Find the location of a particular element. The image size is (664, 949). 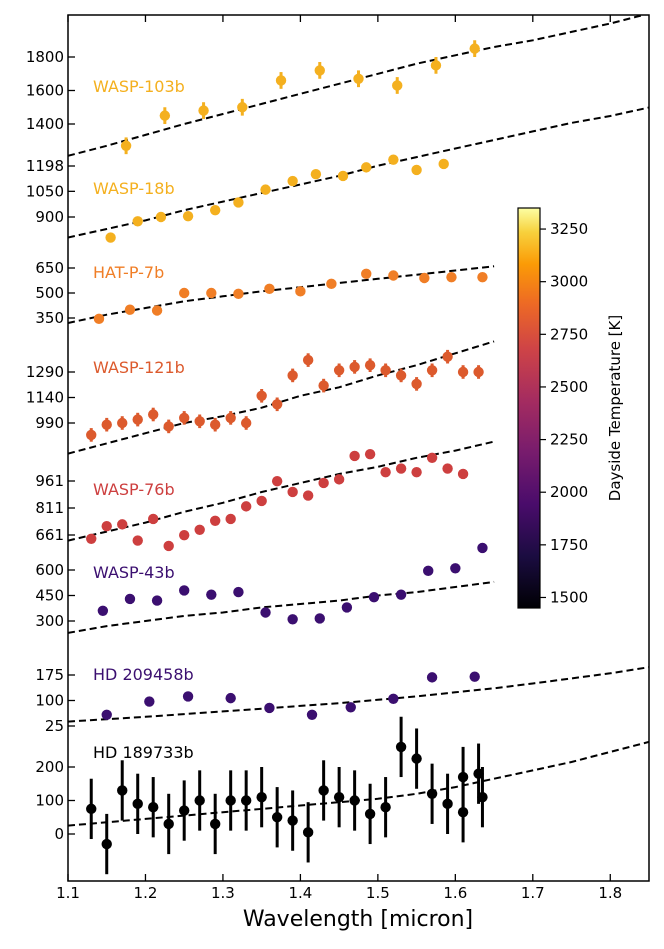

planet-label: WASP-121b is located at coordinates (139, 367).